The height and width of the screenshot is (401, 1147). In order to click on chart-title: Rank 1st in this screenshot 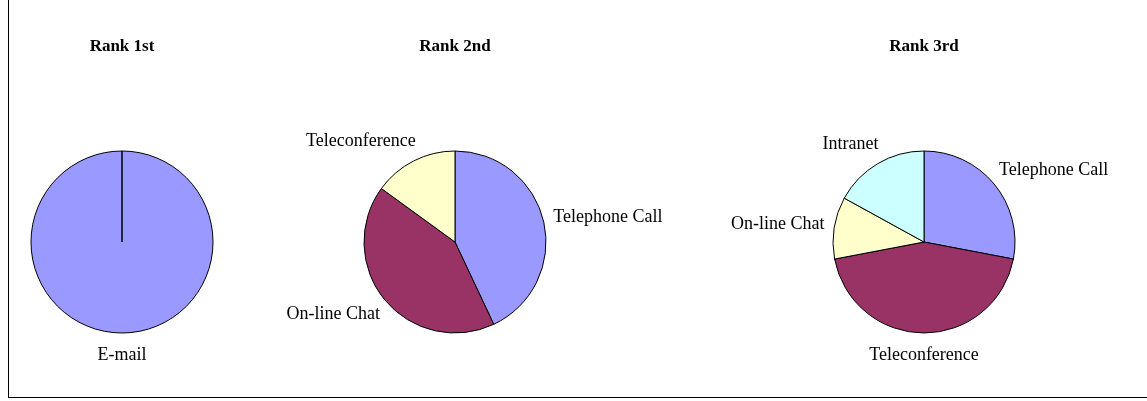, I will do `click(122, 46)`.